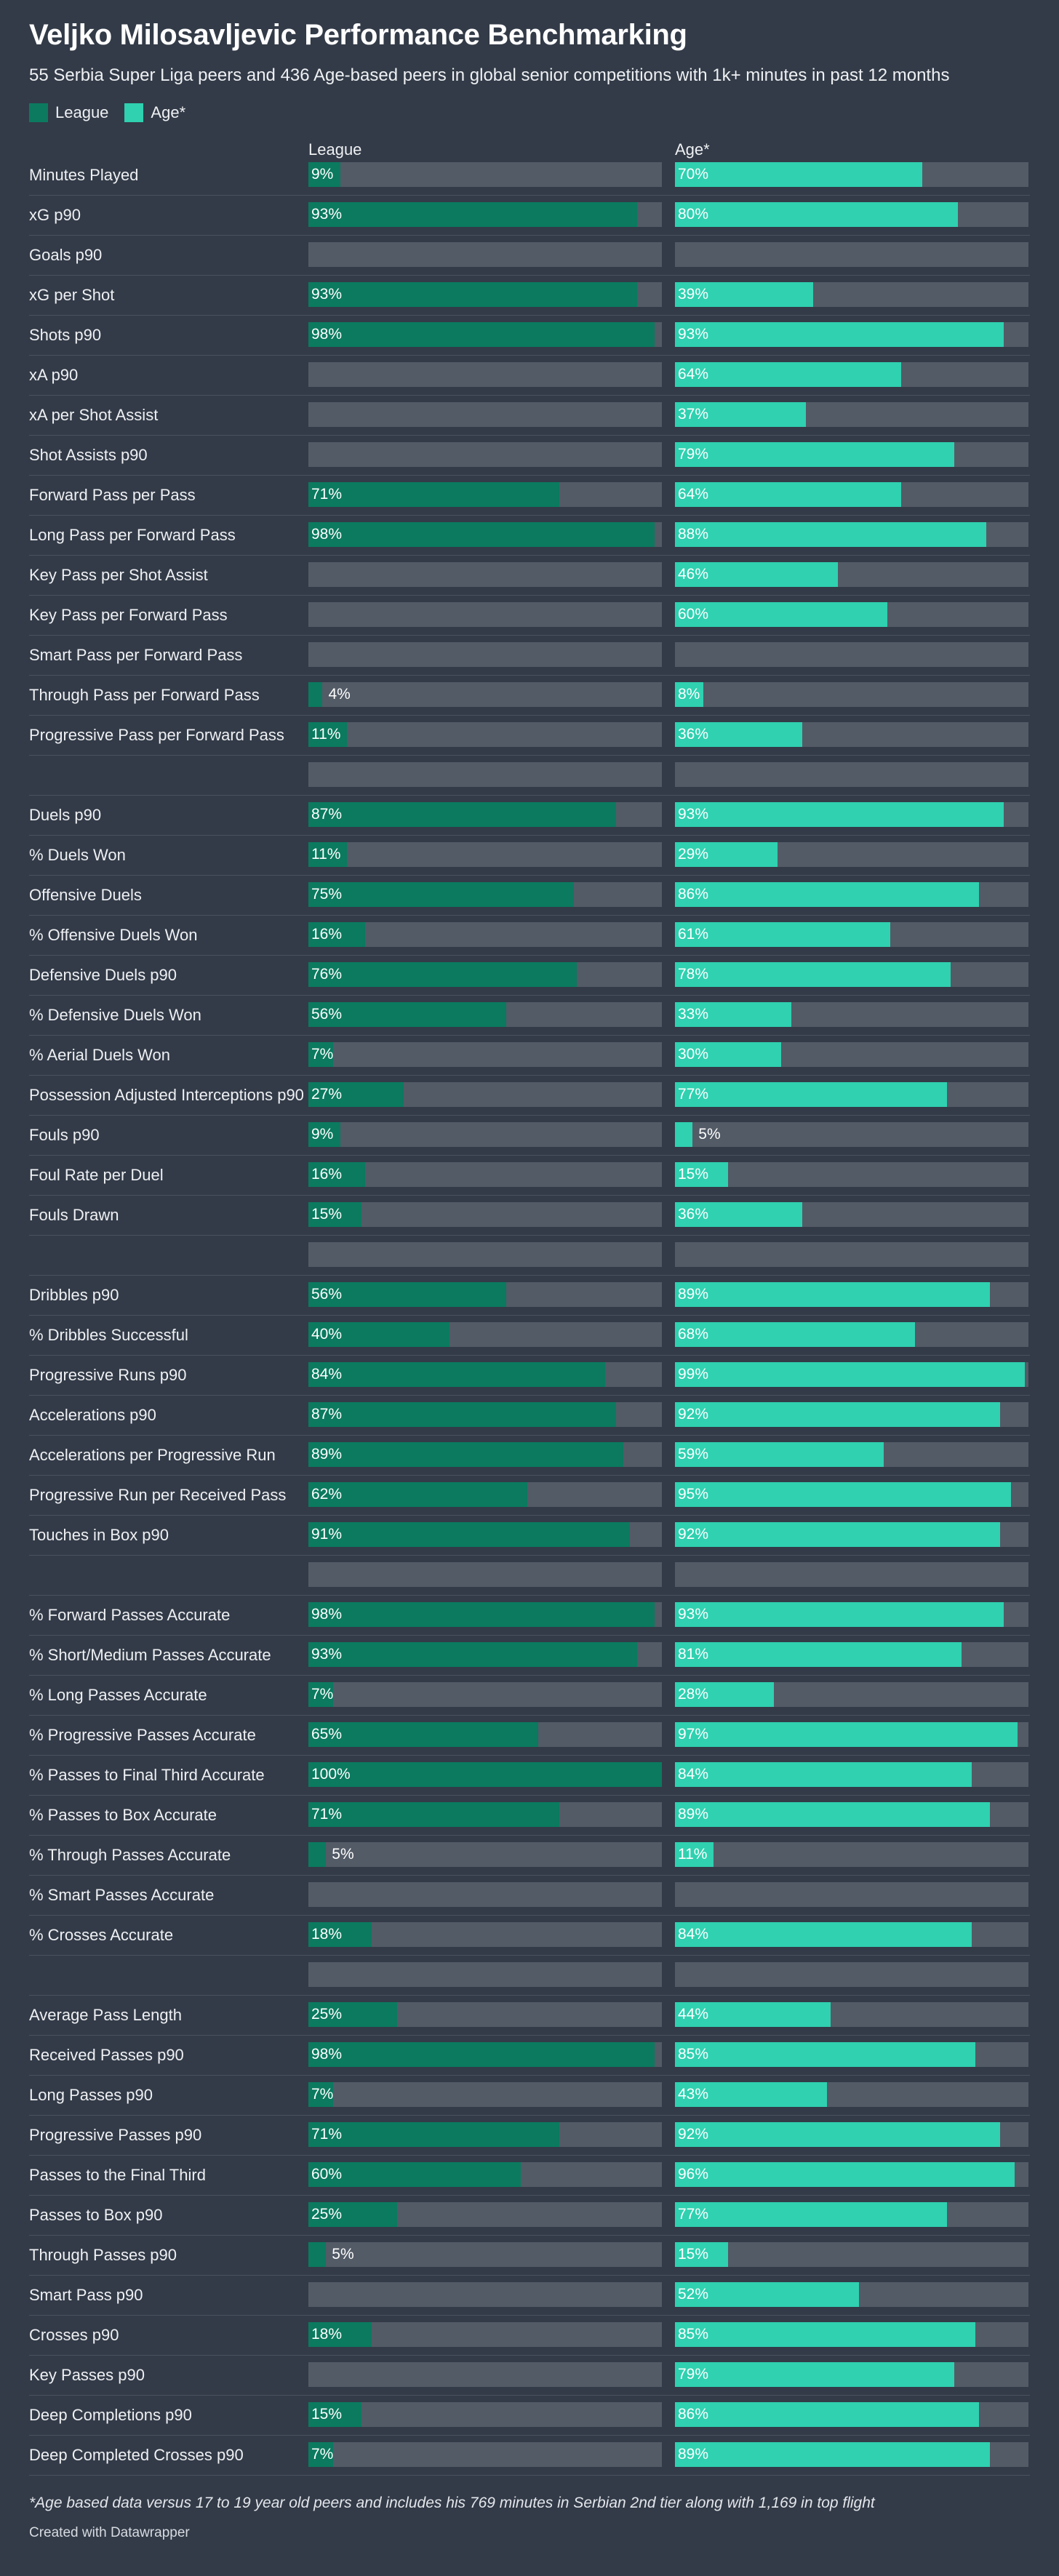  I want to click on age-track: 93%, so click(851, 1614).